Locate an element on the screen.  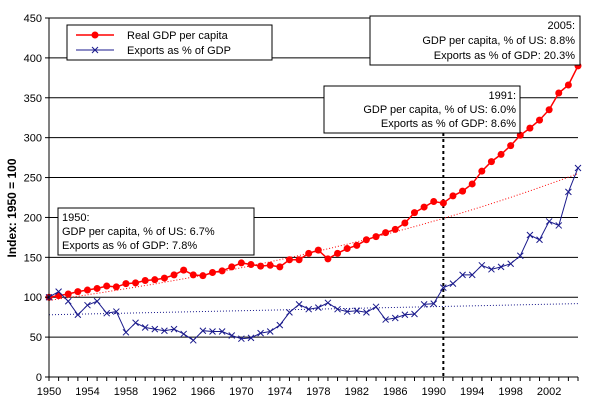
annotation-2005-line-3: Exports as % of GDP: 20.3% is located at coordinates (504, 56).